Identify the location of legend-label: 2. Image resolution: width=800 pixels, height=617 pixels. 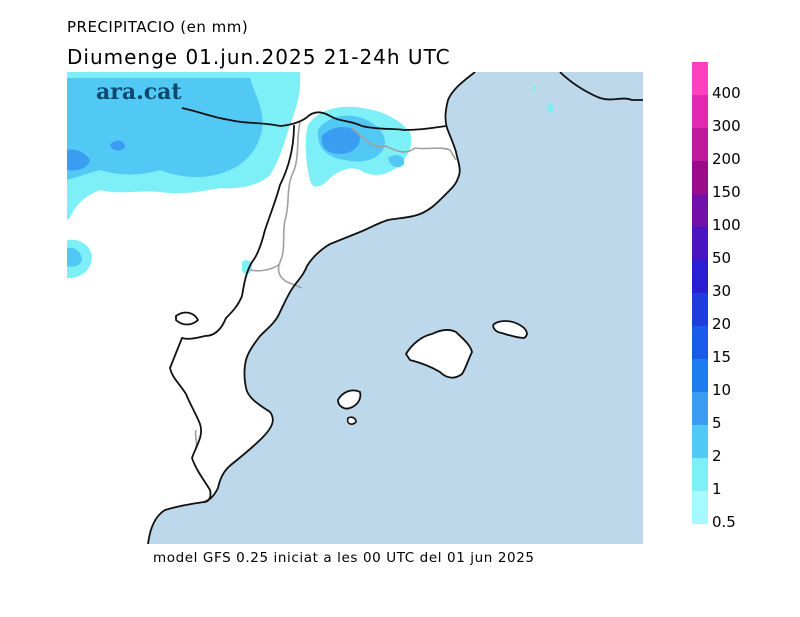
(717, 456).